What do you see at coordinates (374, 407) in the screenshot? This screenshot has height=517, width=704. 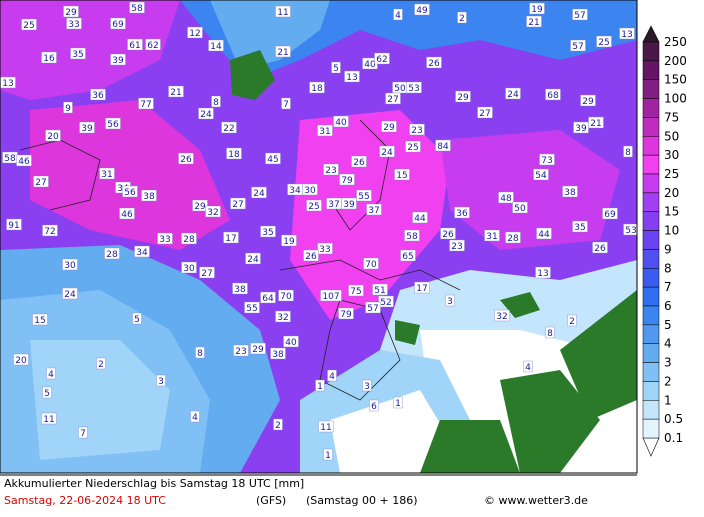 I see `precip-label: 6` at bounding box center [374, 407].